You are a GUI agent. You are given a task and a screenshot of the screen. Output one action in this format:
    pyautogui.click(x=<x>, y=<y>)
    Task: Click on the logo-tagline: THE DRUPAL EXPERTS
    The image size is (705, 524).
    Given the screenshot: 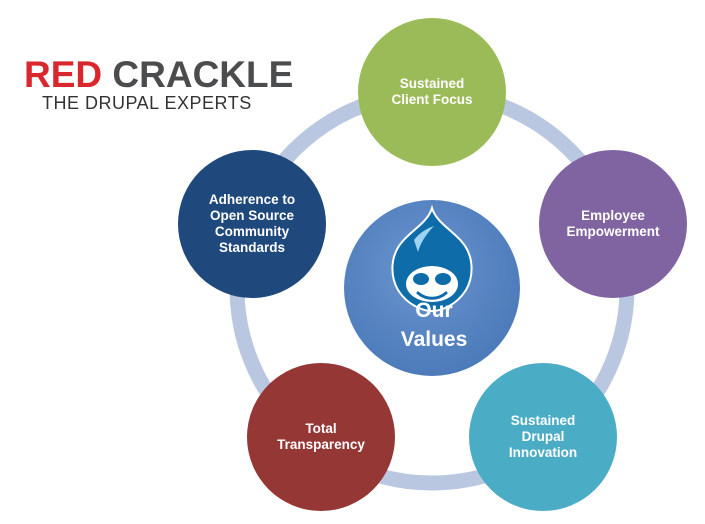 What is the action you would take?
    pyautogui.click(x=147, y=103)
    